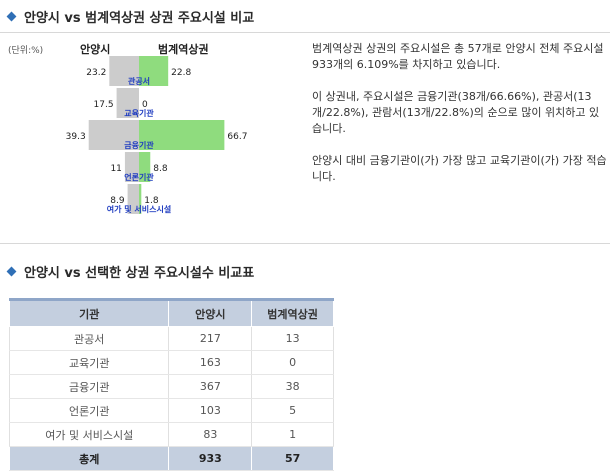 The image size is (610, 471). What do you see at coordinates (237, 137) in the screenshot?
I see `value-label-beomgye: 66.7` at bounding box center [237, 137].